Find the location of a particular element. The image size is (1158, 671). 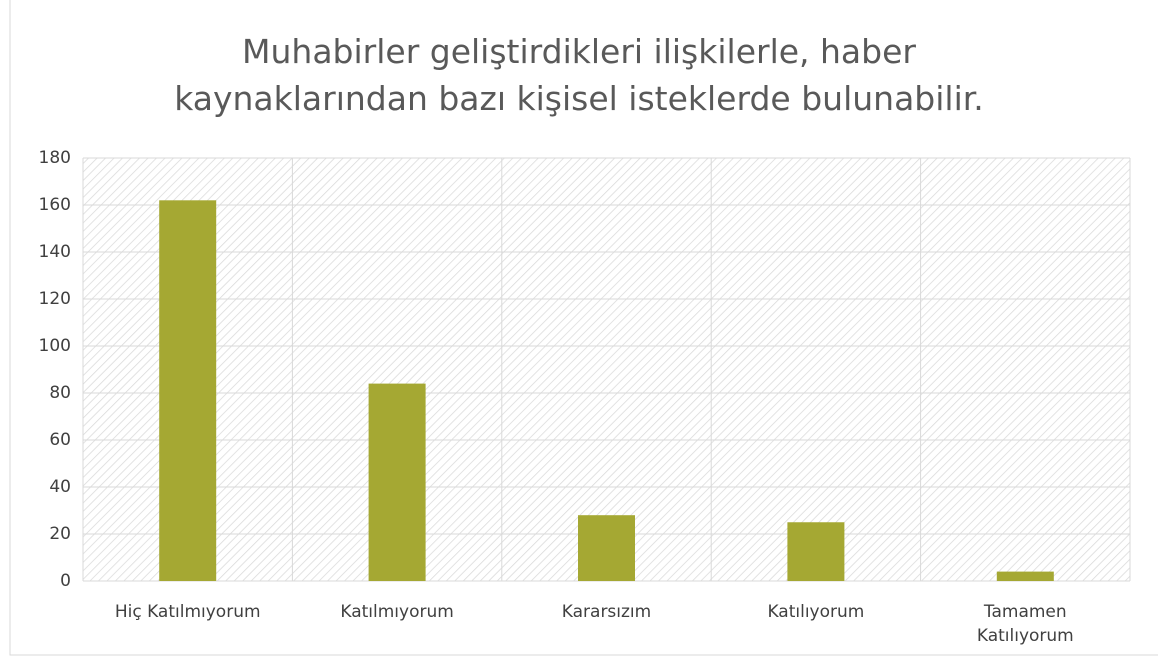

y-tick-label: 60 is located at coordinates (60, 440).